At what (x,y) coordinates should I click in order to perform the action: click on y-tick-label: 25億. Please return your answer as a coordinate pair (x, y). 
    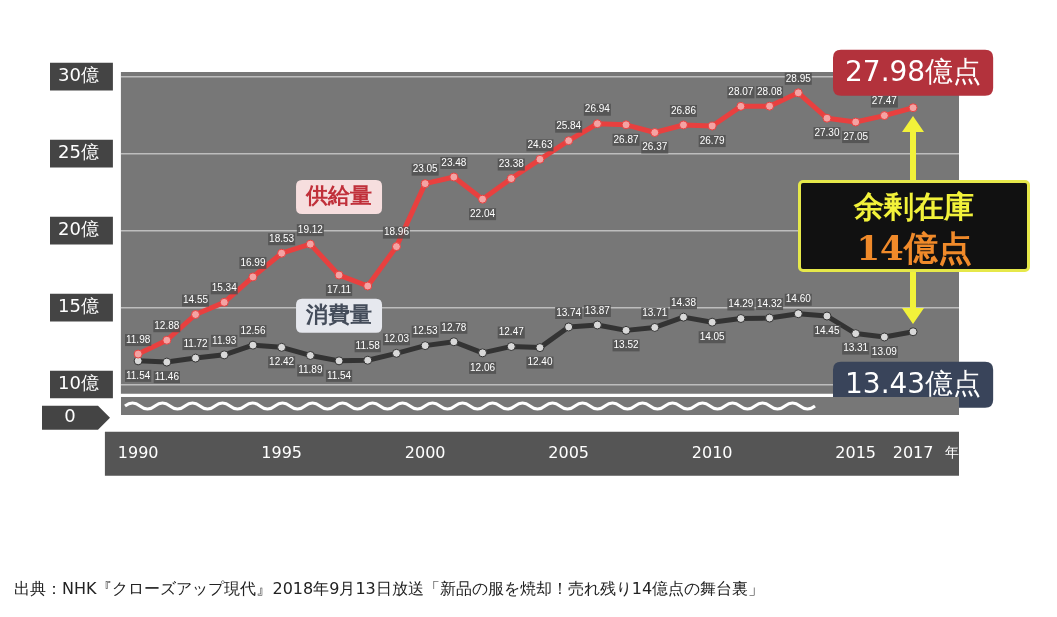
    Looking at the image, I should click on (78, 152).